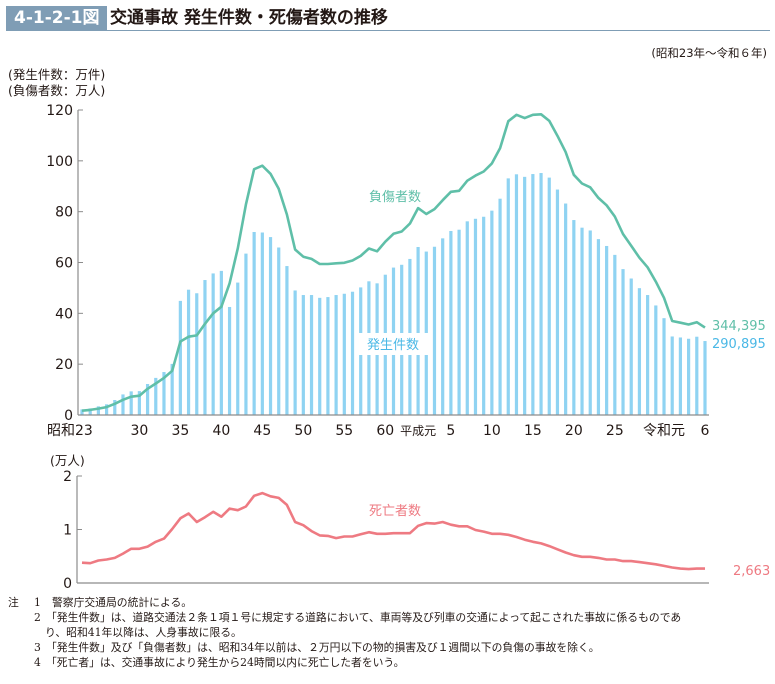 This screenshot has width=775, height=684. I want to click on deaths-y-tick-label: 2, so click(67, 477).